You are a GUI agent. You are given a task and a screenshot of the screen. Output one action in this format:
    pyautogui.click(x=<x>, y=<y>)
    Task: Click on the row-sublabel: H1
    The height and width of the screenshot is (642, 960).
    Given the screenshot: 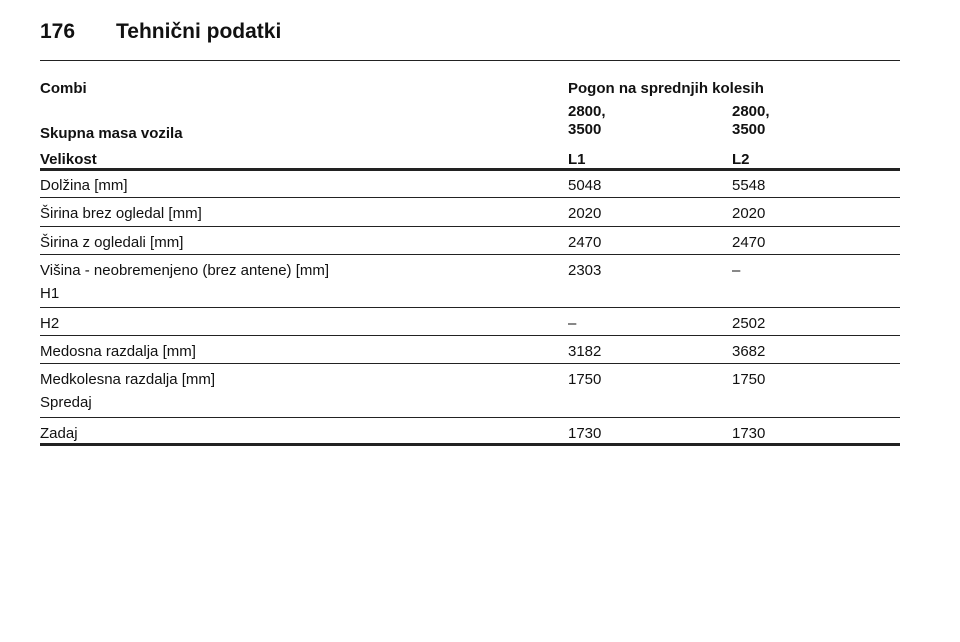 What is the action you would take?
    pyautogui.click(x=50, y=293)
    